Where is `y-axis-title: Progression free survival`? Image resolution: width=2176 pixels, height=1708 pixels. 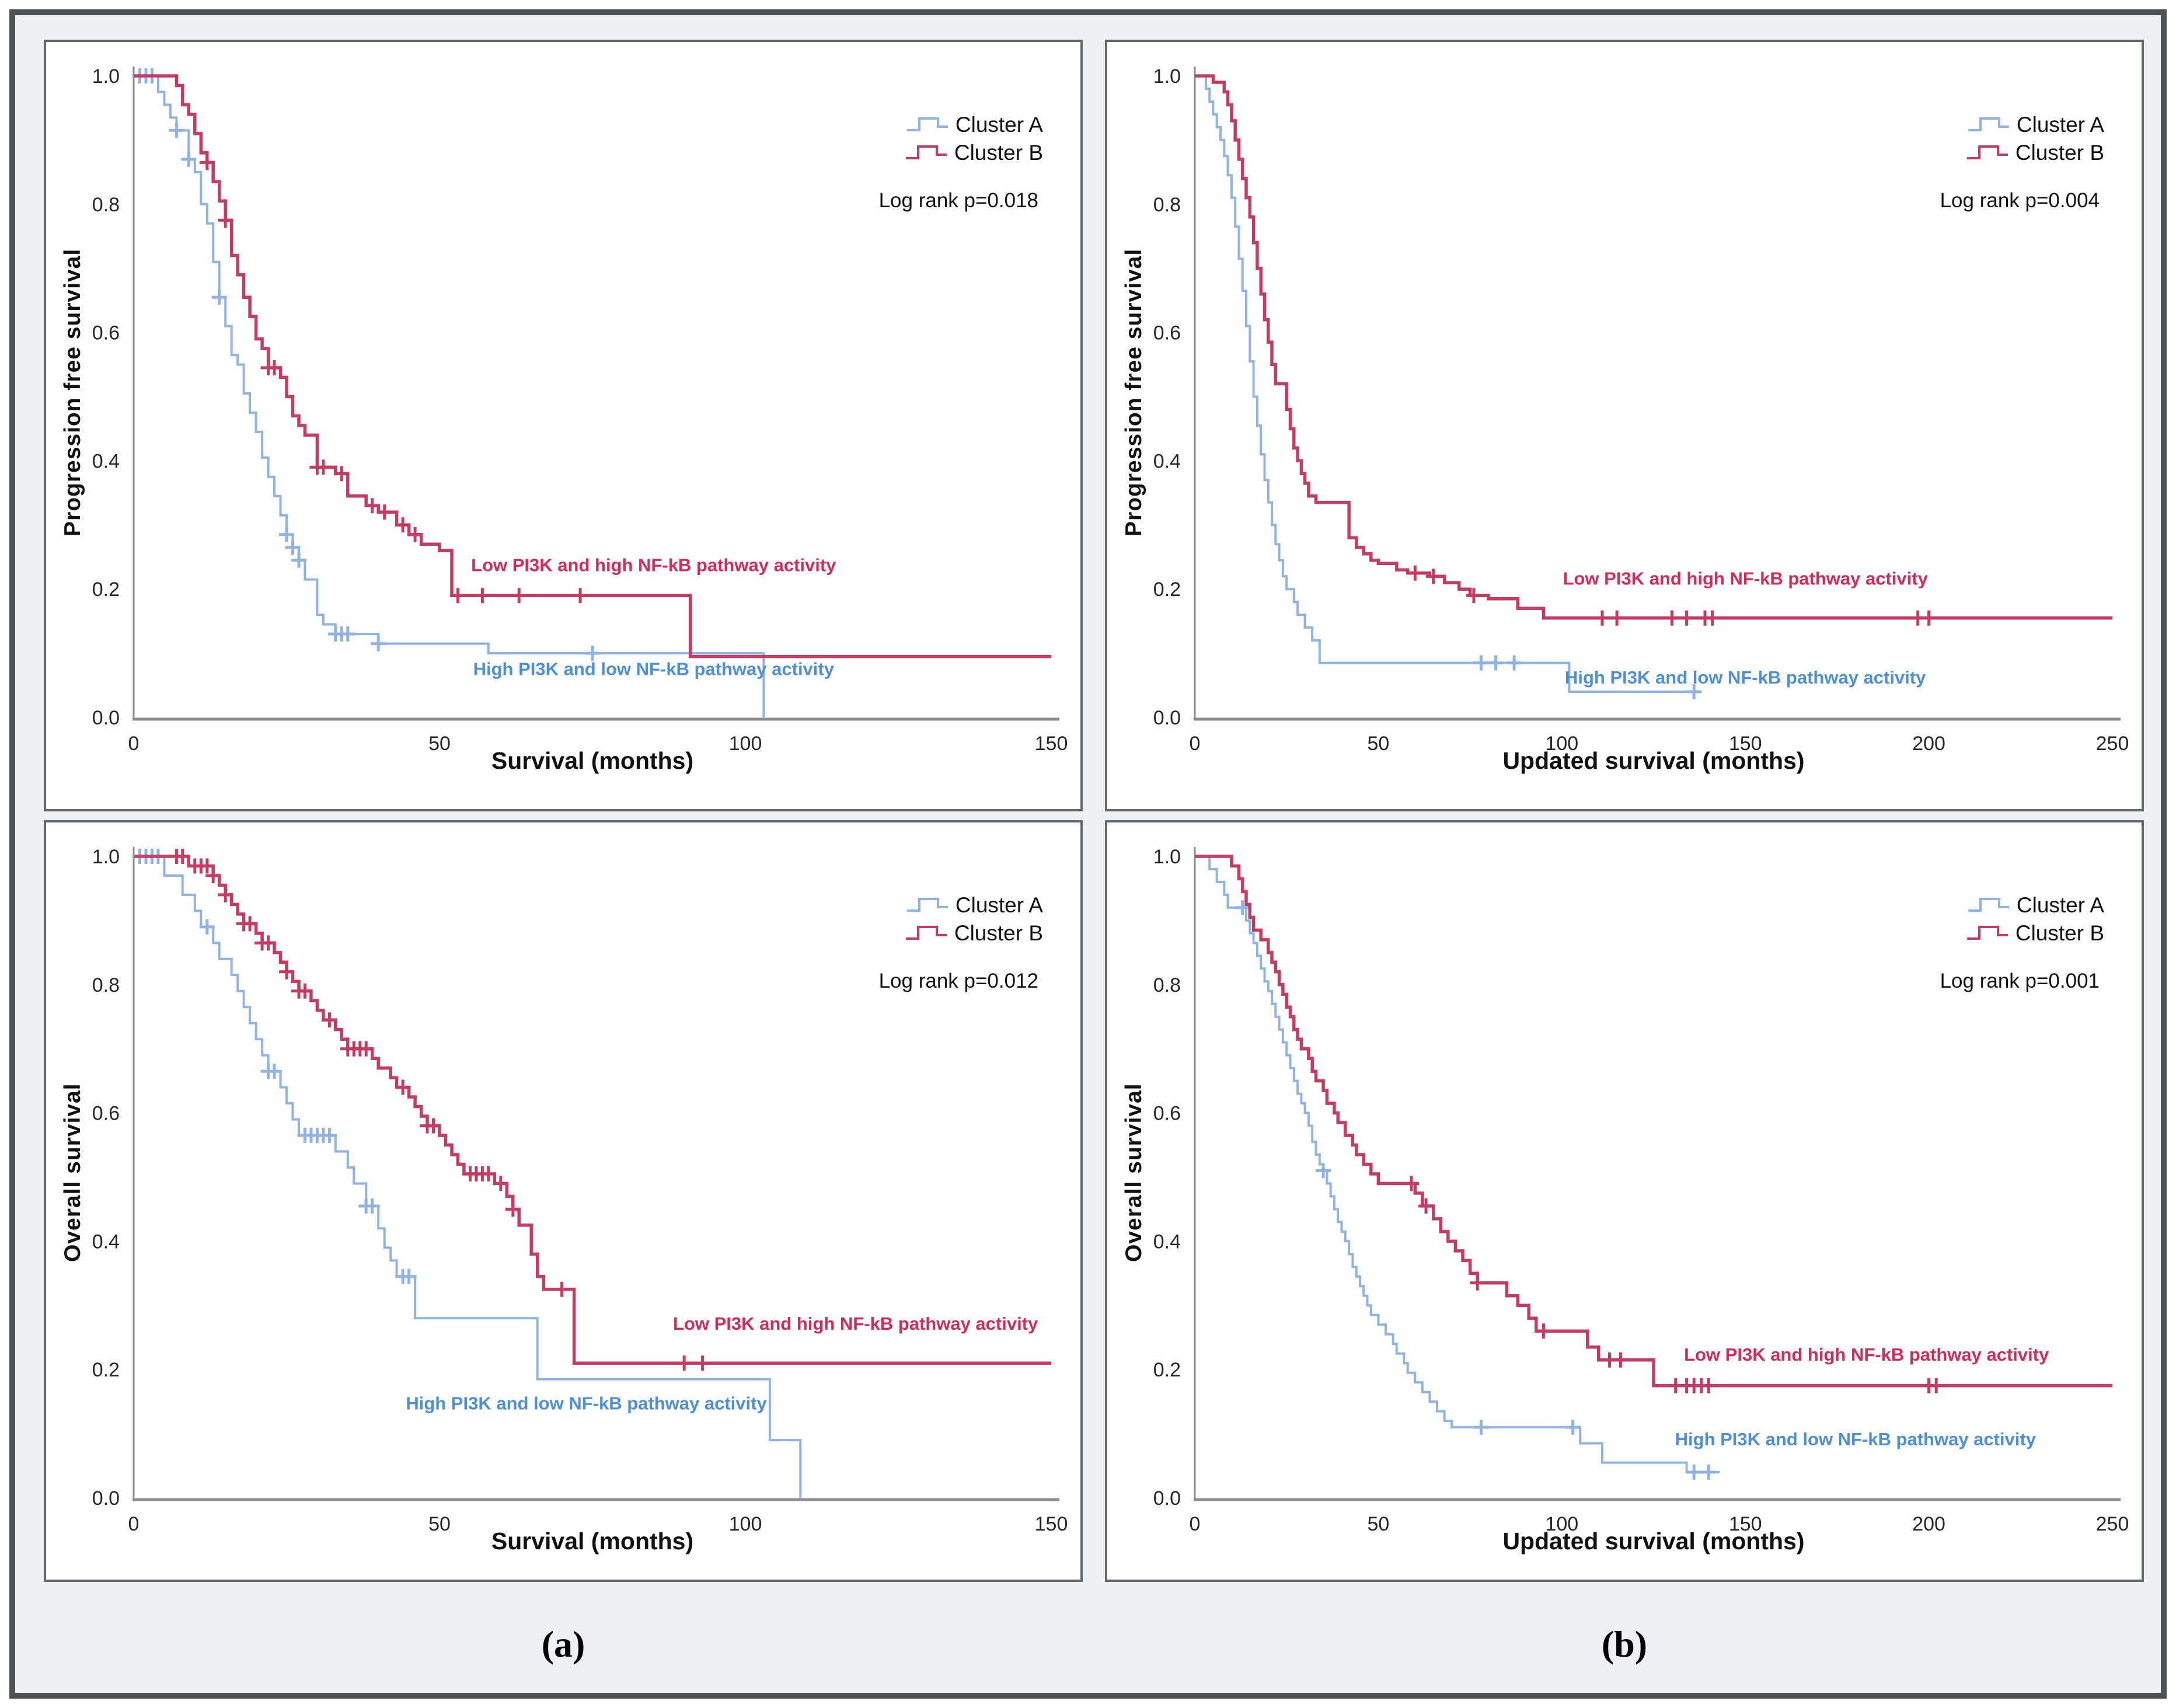 y-axis-title: Progression free survival is located at coordinates (1133, 392).